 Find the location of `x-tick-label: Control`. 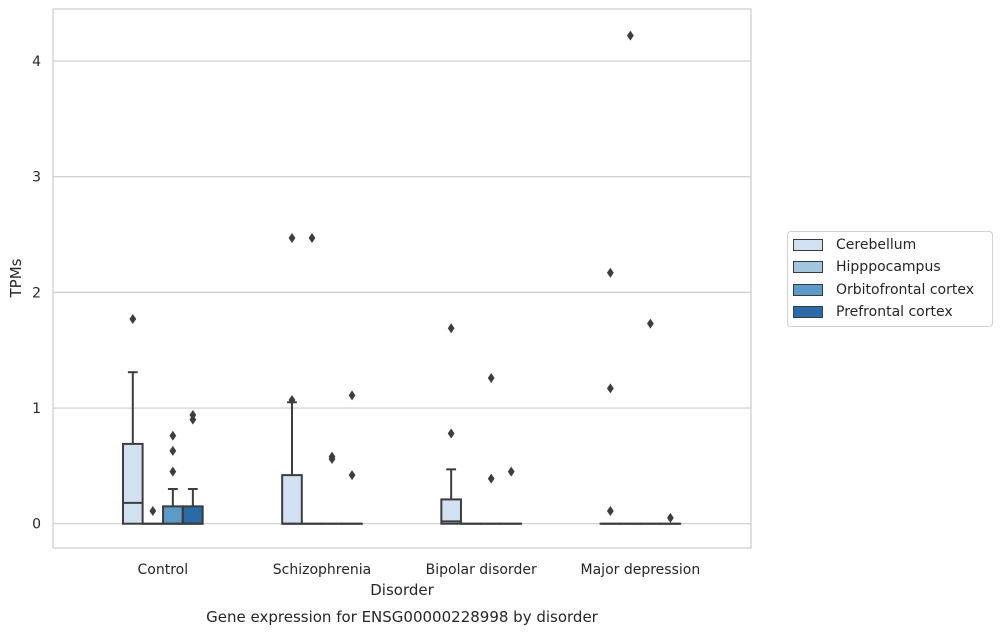

x-tick-label: Control is located at coordinates (163, 570).